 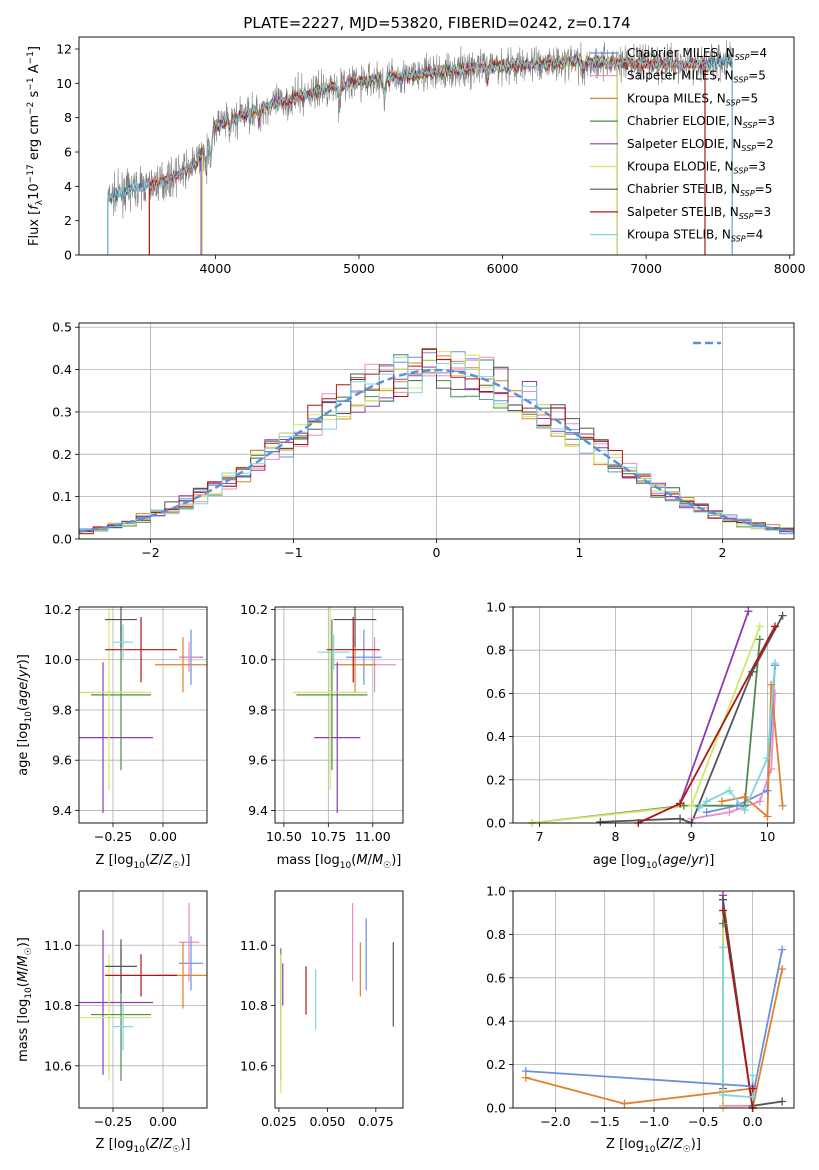 I want to click on x-tick-label: 0, so click(x=437, y=552).